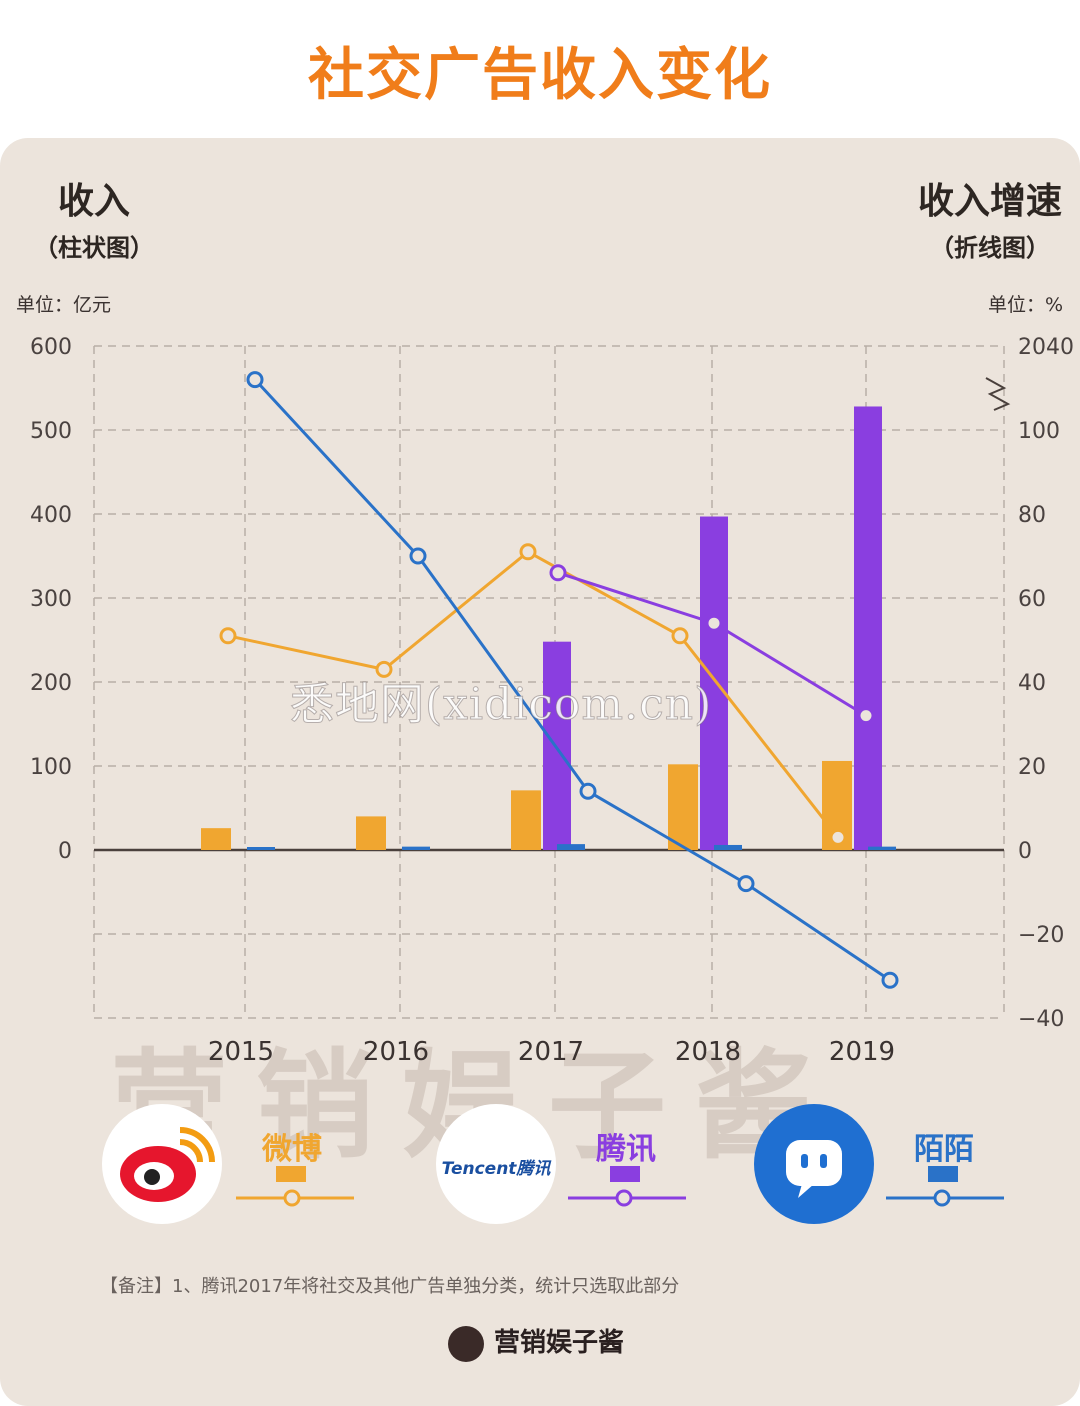  What do you see at coordinates (496, 1169) in the screenshot?
I see `tencent-logo-text: Tencent腾讯` at bounding box center [496, 1169].